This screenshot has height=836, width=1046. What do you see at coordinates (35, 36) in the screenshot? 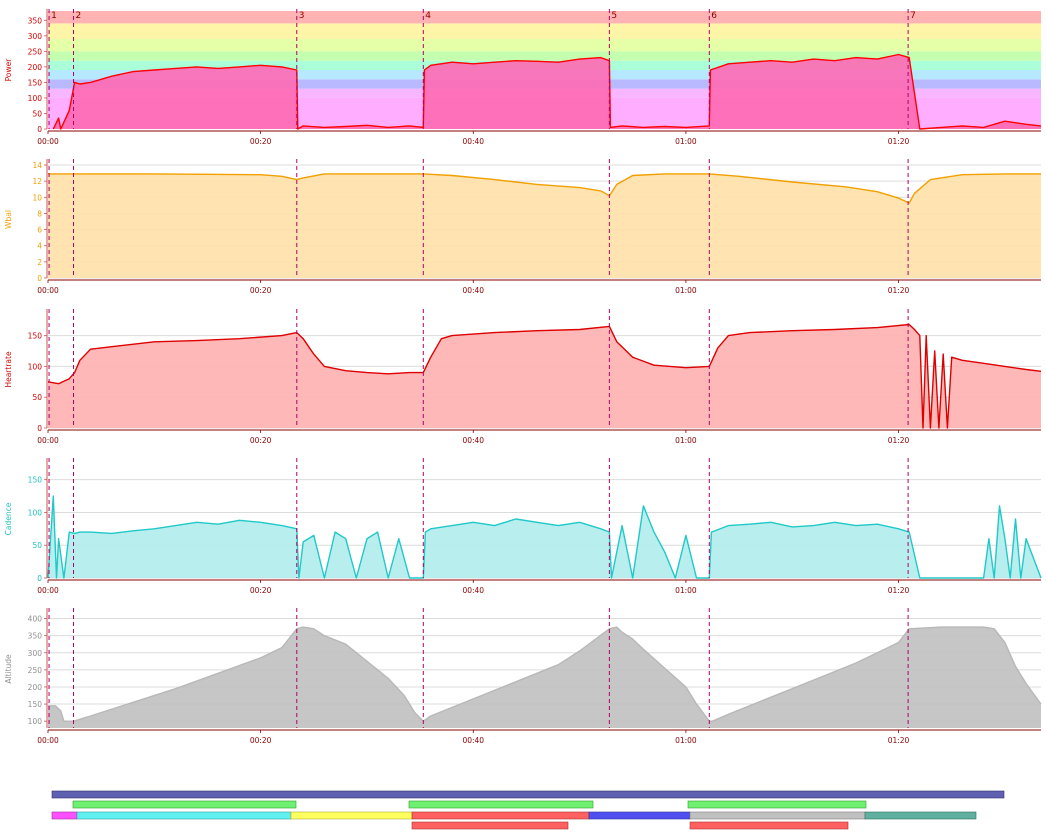
I see `power-y-tick-label: 300` at bounding box center [35, 36].